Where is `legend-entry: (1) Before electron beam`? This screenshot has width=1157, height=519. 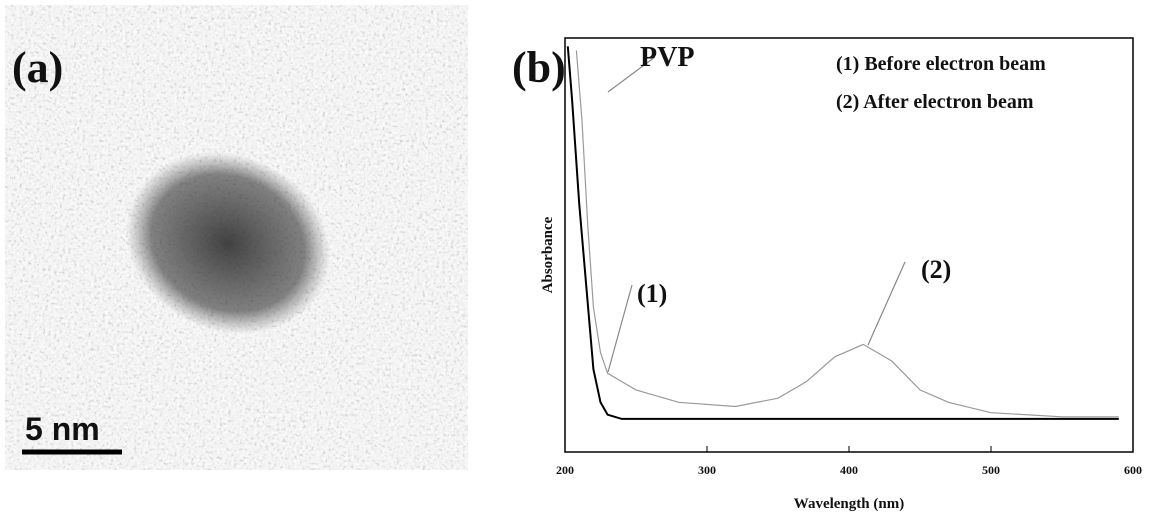
legend-entry: (1) Before electron beam is located at coordinates (941, 64).